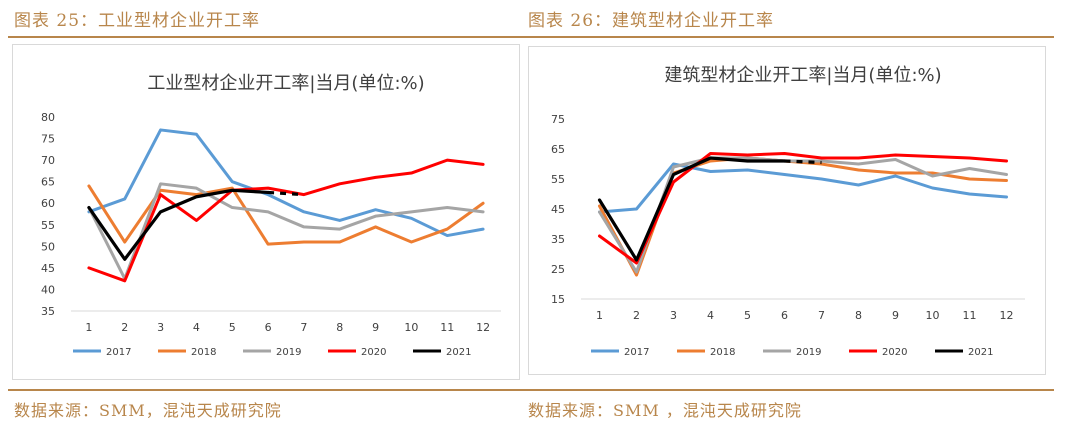 This screenshot has width=1080, height=421. I want to click on y-tick-label: 50, so click(48, 246).